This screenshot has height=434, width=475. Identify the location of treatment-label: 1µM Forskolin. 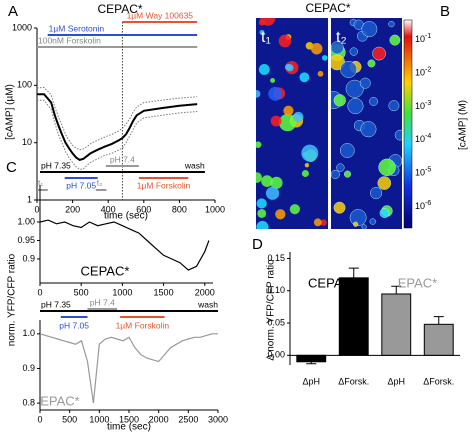
(143, 325).